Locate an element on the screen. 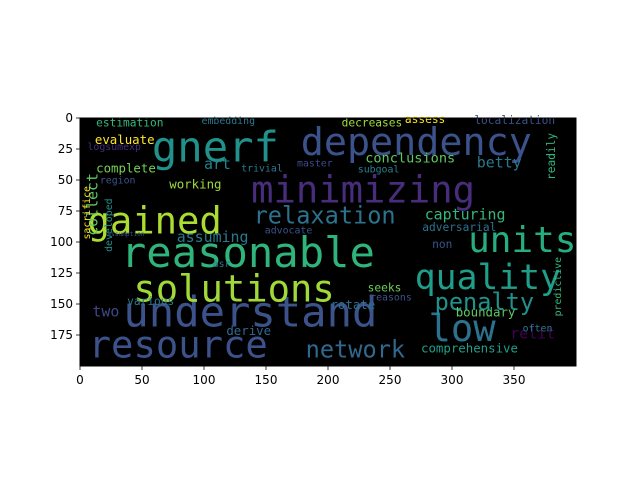 This screenshot has width=640, height=480. word-relit: relit is located at coordinates (532, 334).